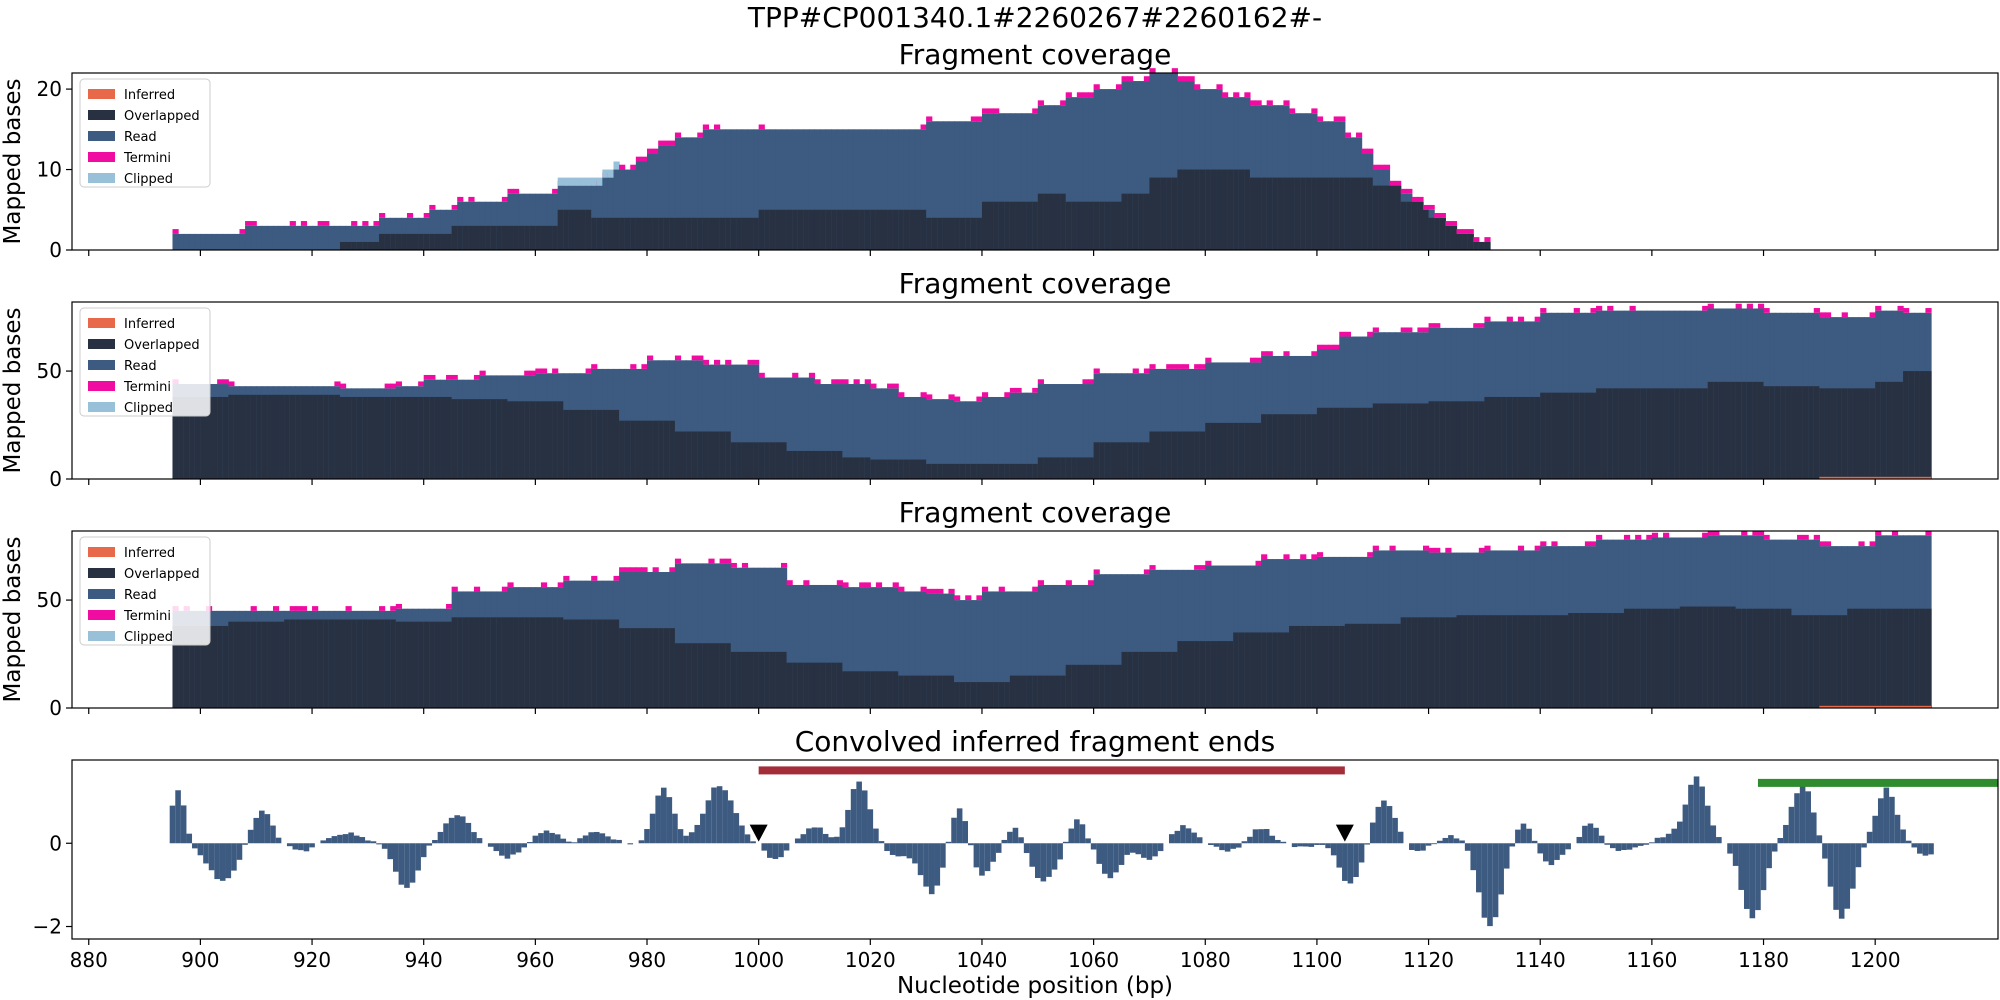  I want to click on legend-label: Termini, so click(147, 158).